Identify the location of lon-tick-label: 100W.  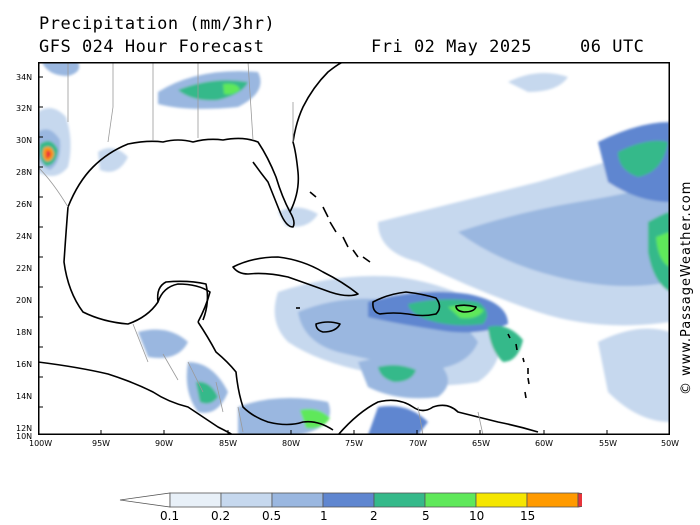
(41, 443).